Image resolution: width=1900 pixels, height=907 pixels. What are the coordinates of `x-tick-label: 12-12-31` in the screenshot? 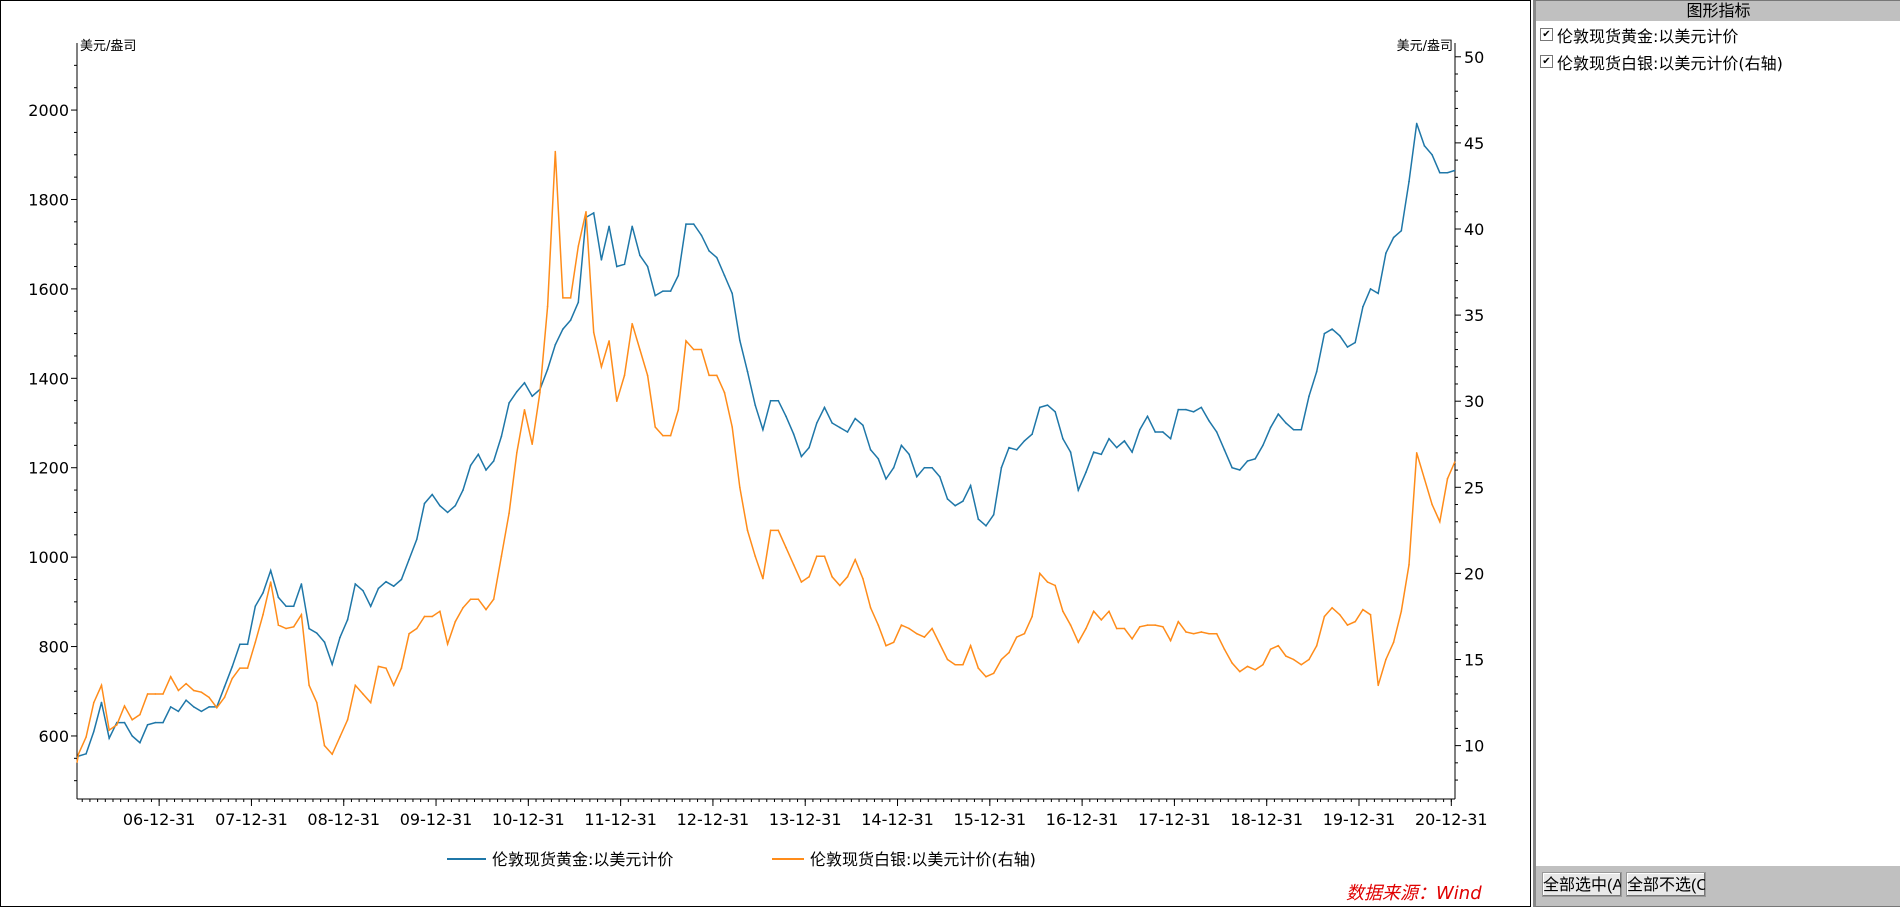 It's located at (713, 819).